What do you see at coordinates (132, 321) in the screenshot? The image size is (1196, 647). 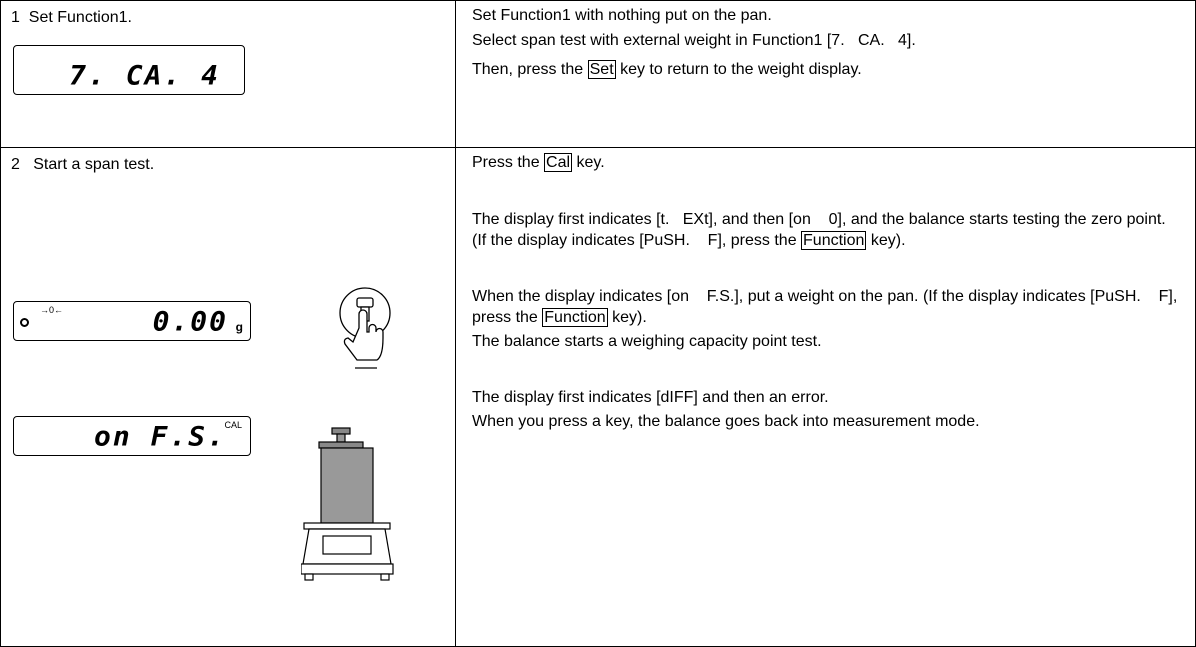 I see `lcd-display: 0.00 g →0←` at bounding box center [132, 321].